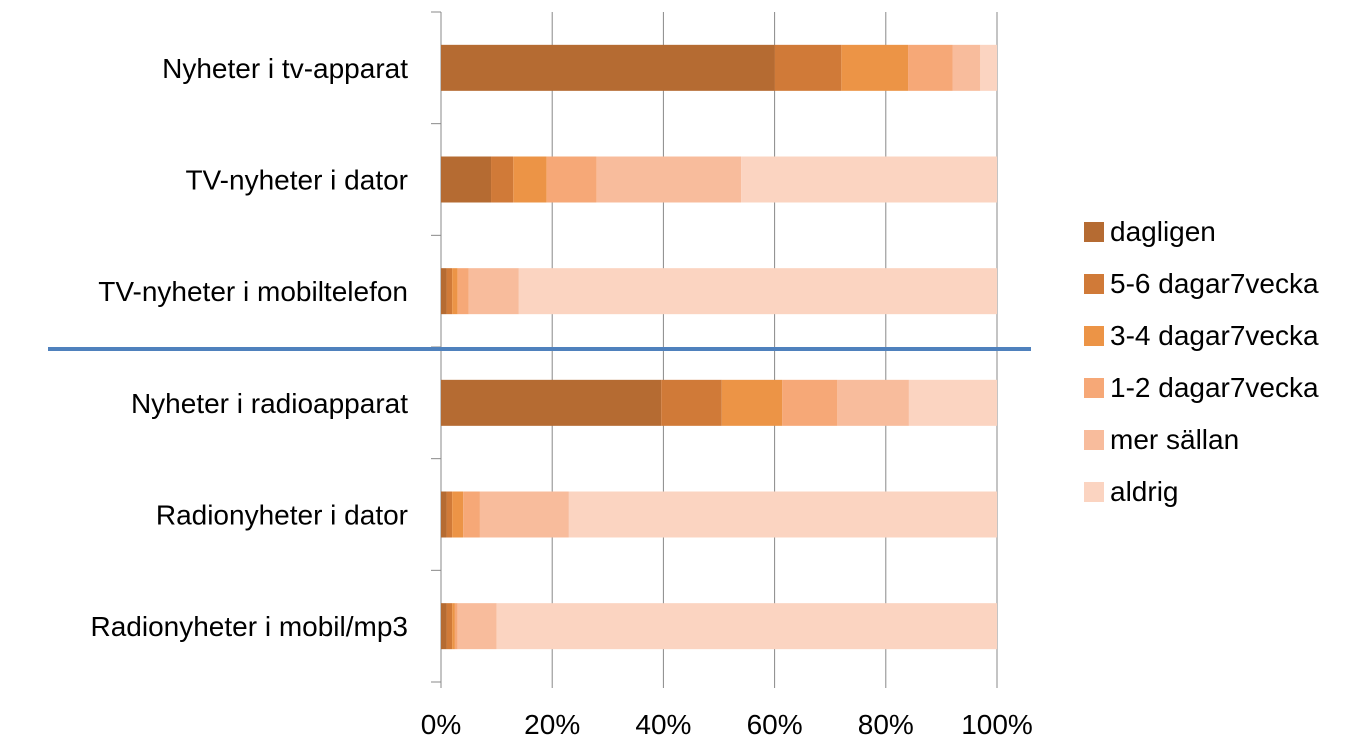 The height and width of the screenshot is (754, 1362). I want to click on x-tick-label: 0%, so click(441, 724).